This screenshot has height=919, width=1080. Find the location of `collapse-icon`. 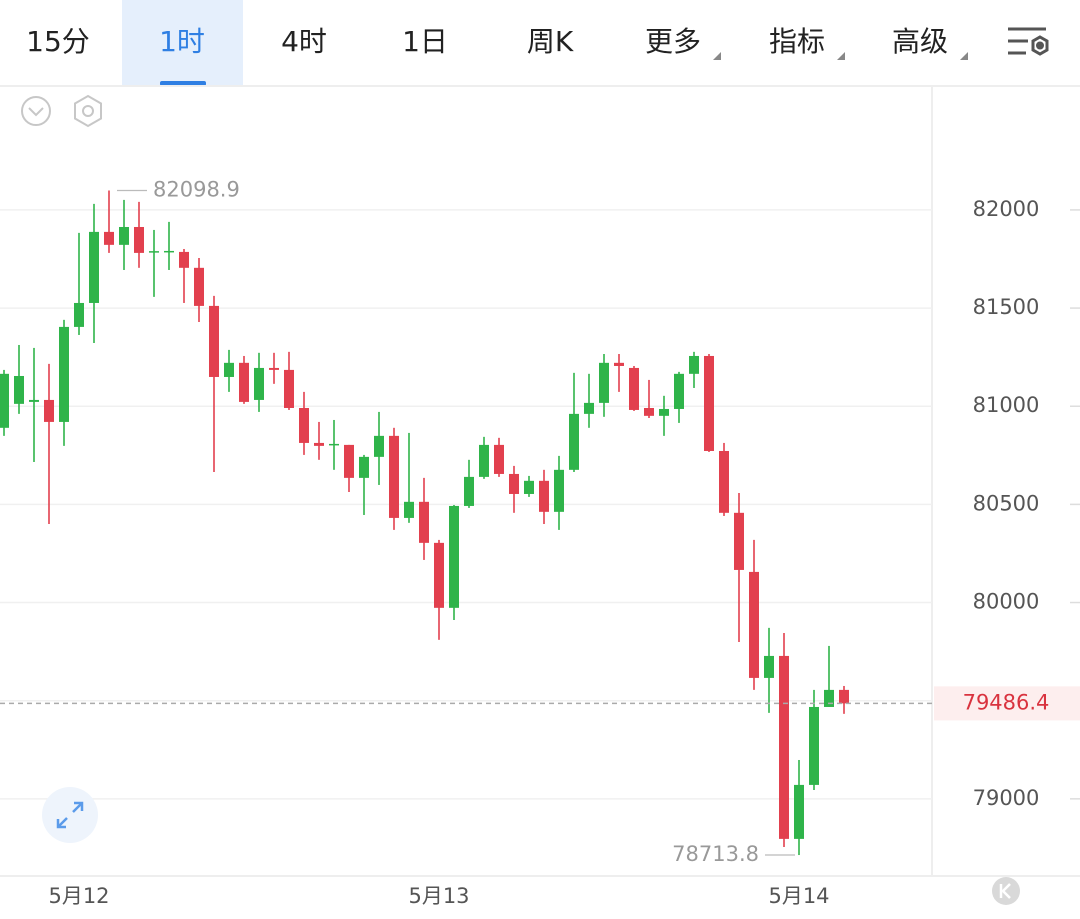

collapse-icon is located at coordinates (36, 111).